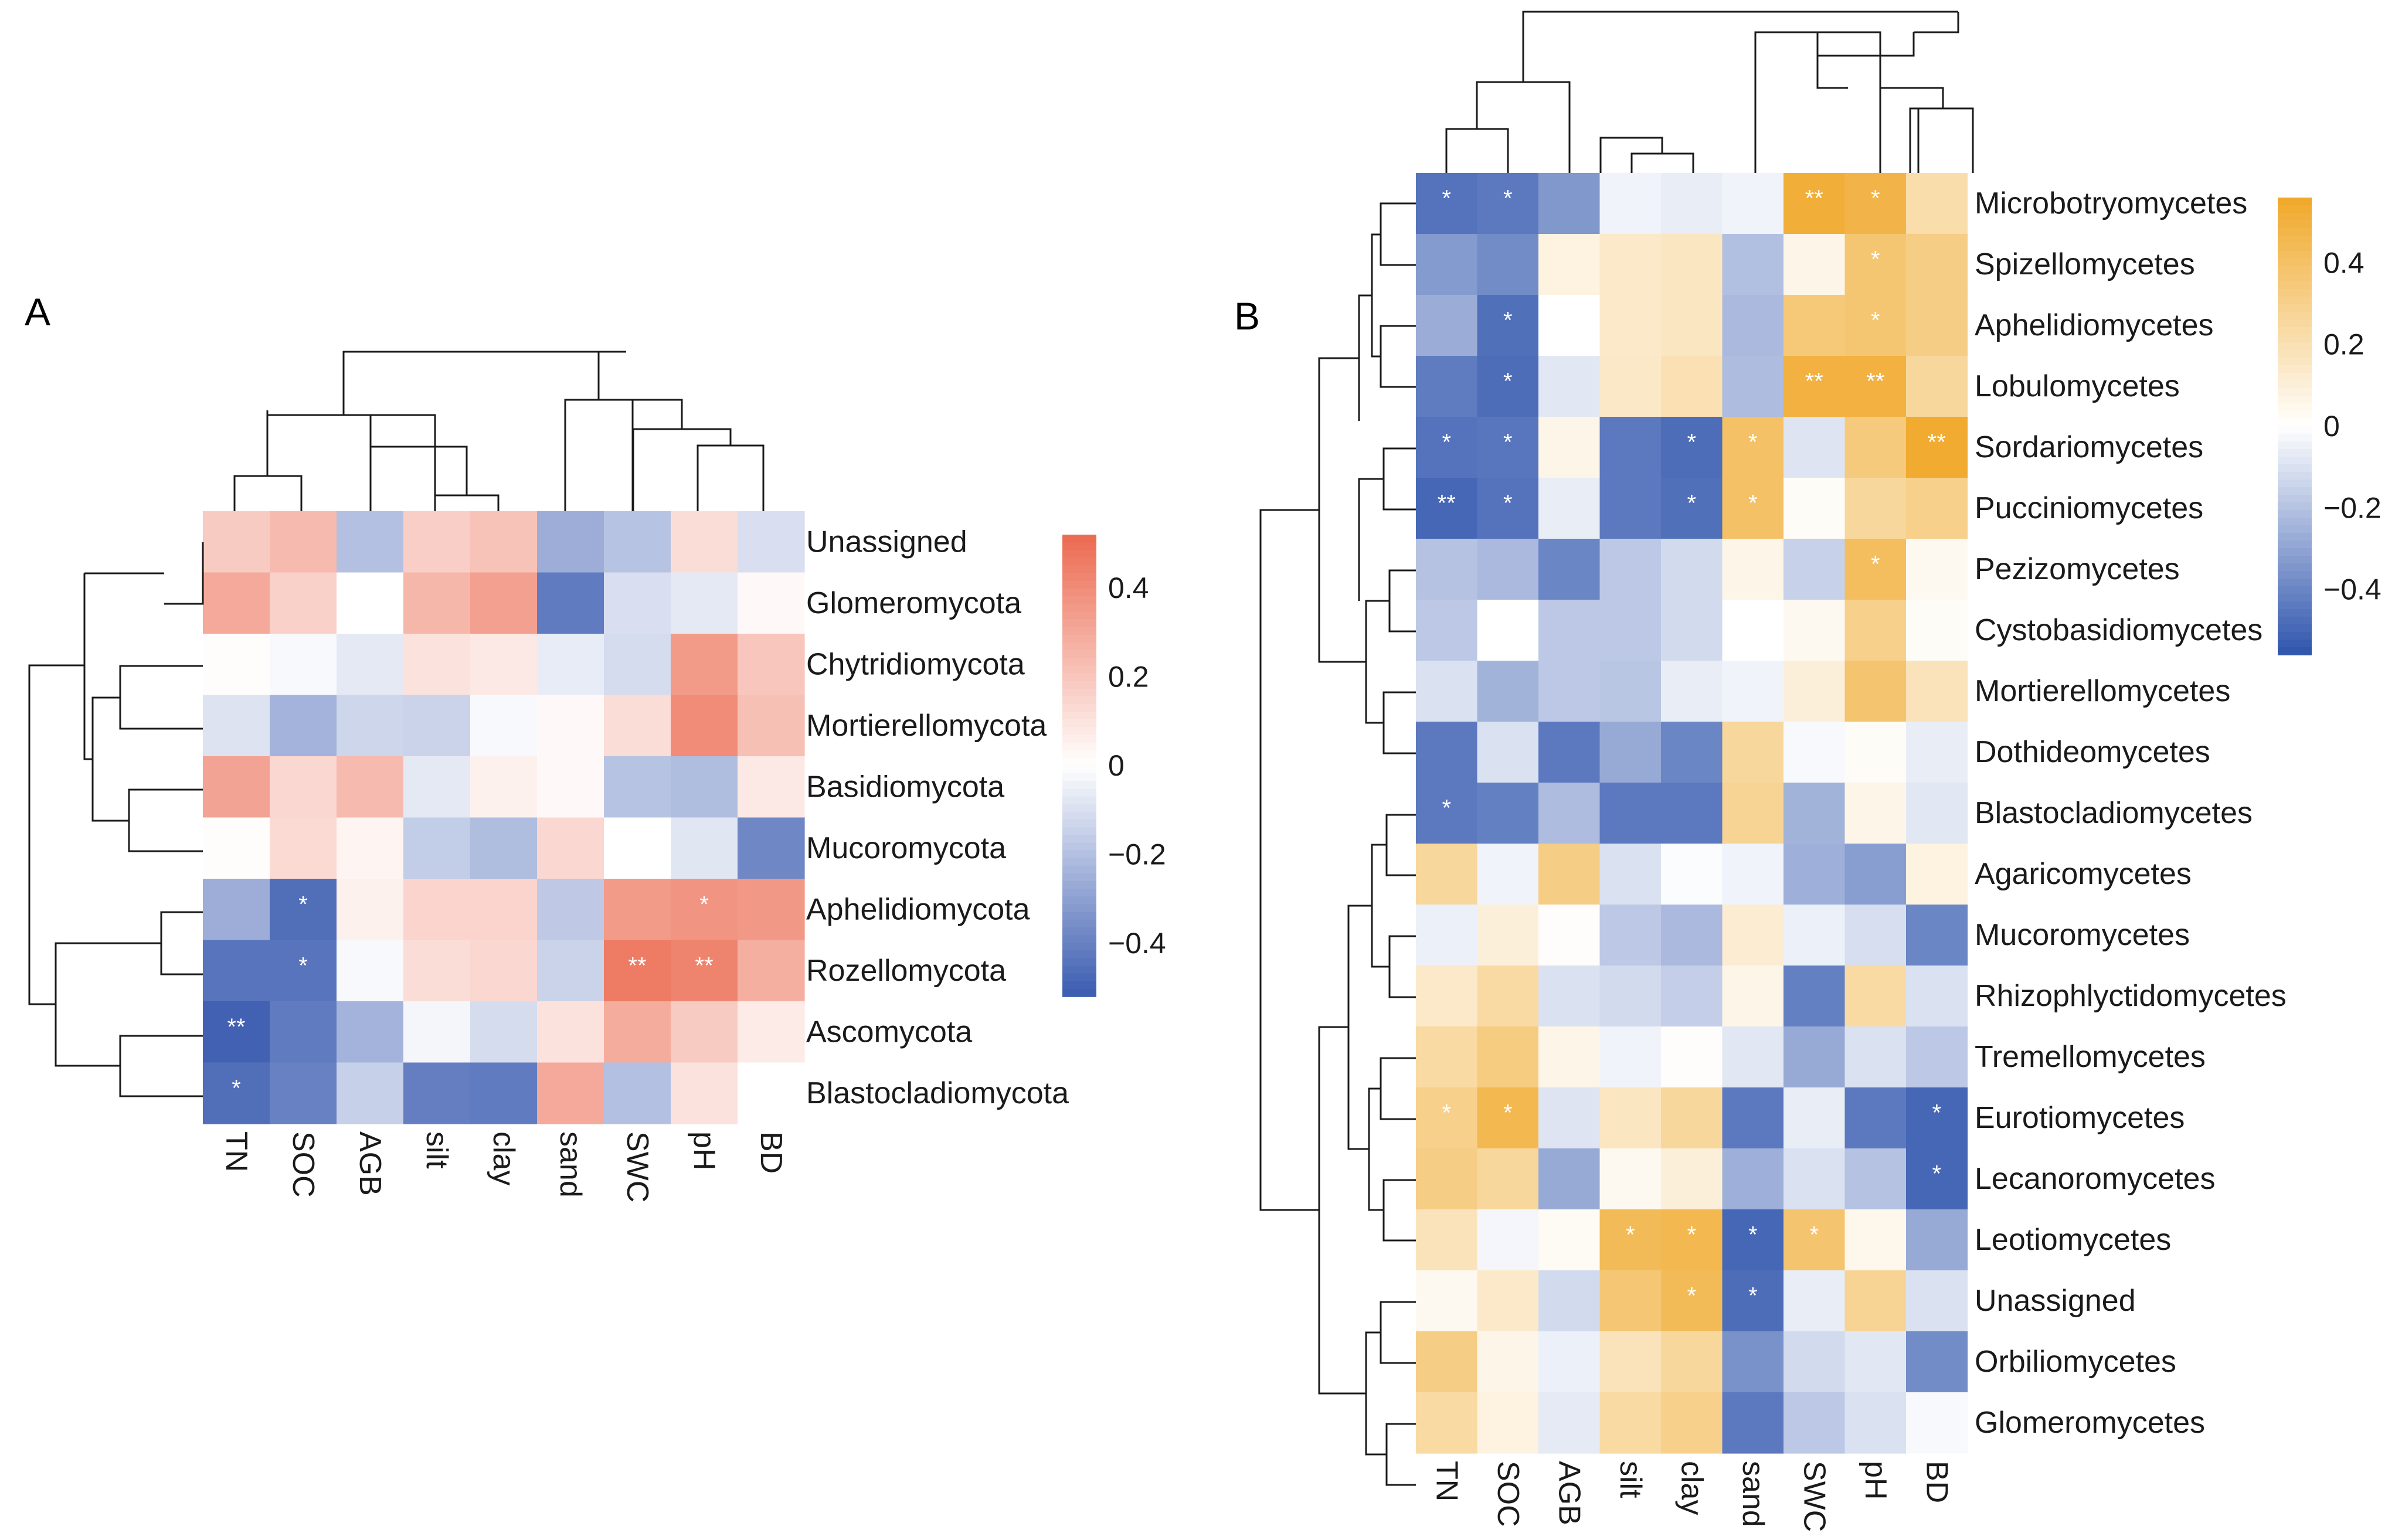 The height and width of the screenshot is (1540, 2395). What do you see at coordinates (504, 817) in the screenshot?
I see `heatmap-a-cells` at bounding box center [504, 817].